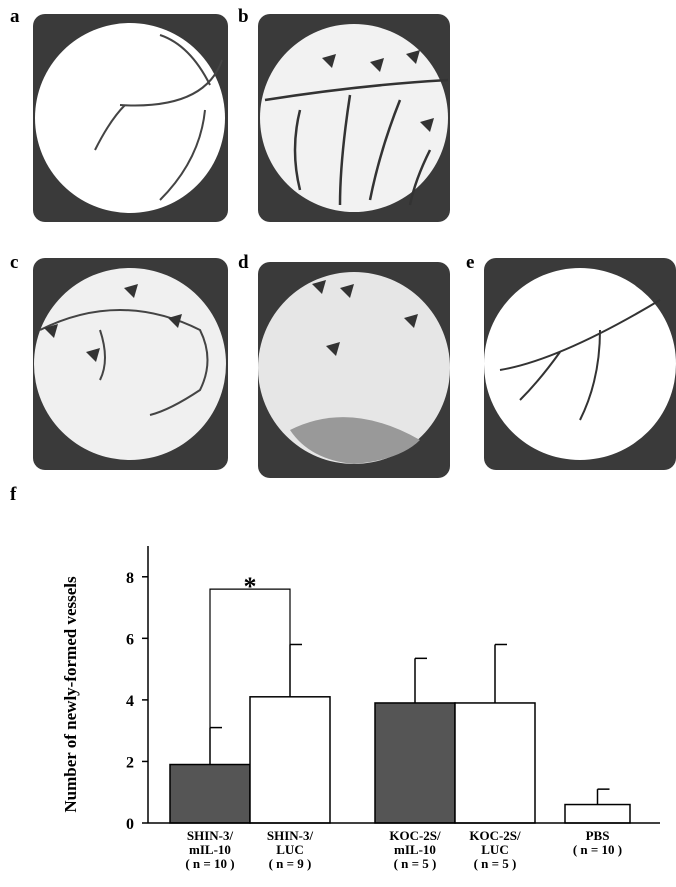  I want to click on x-tick-label: PBS, so click(598, 835).